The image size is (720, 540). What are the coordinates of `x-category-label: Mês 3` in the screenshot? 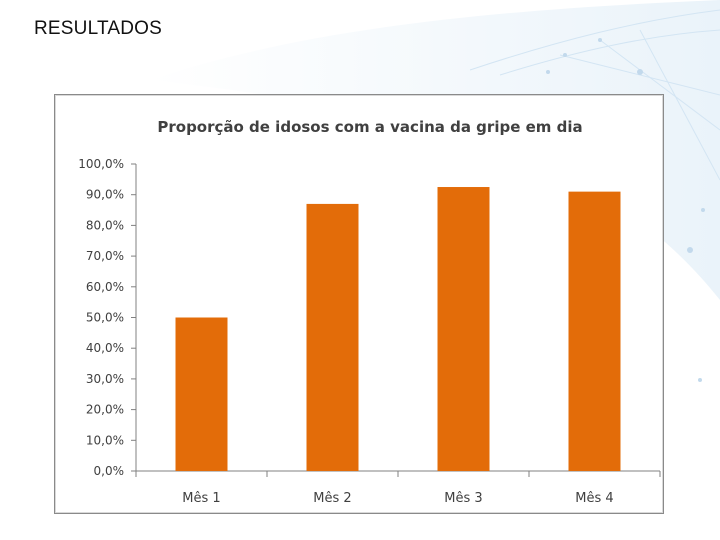 It's located at (463, 498).